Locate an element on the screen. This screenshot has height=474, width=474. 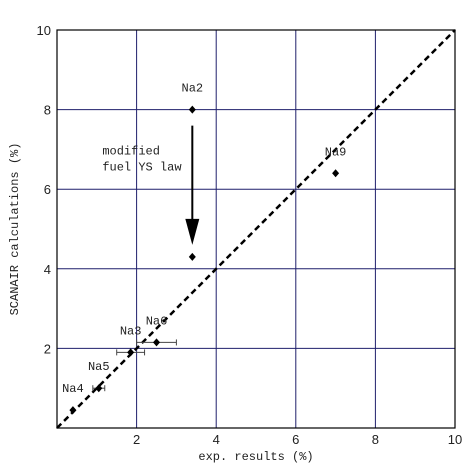
x-tick-label: 10 is located at coordinates (455, 439).